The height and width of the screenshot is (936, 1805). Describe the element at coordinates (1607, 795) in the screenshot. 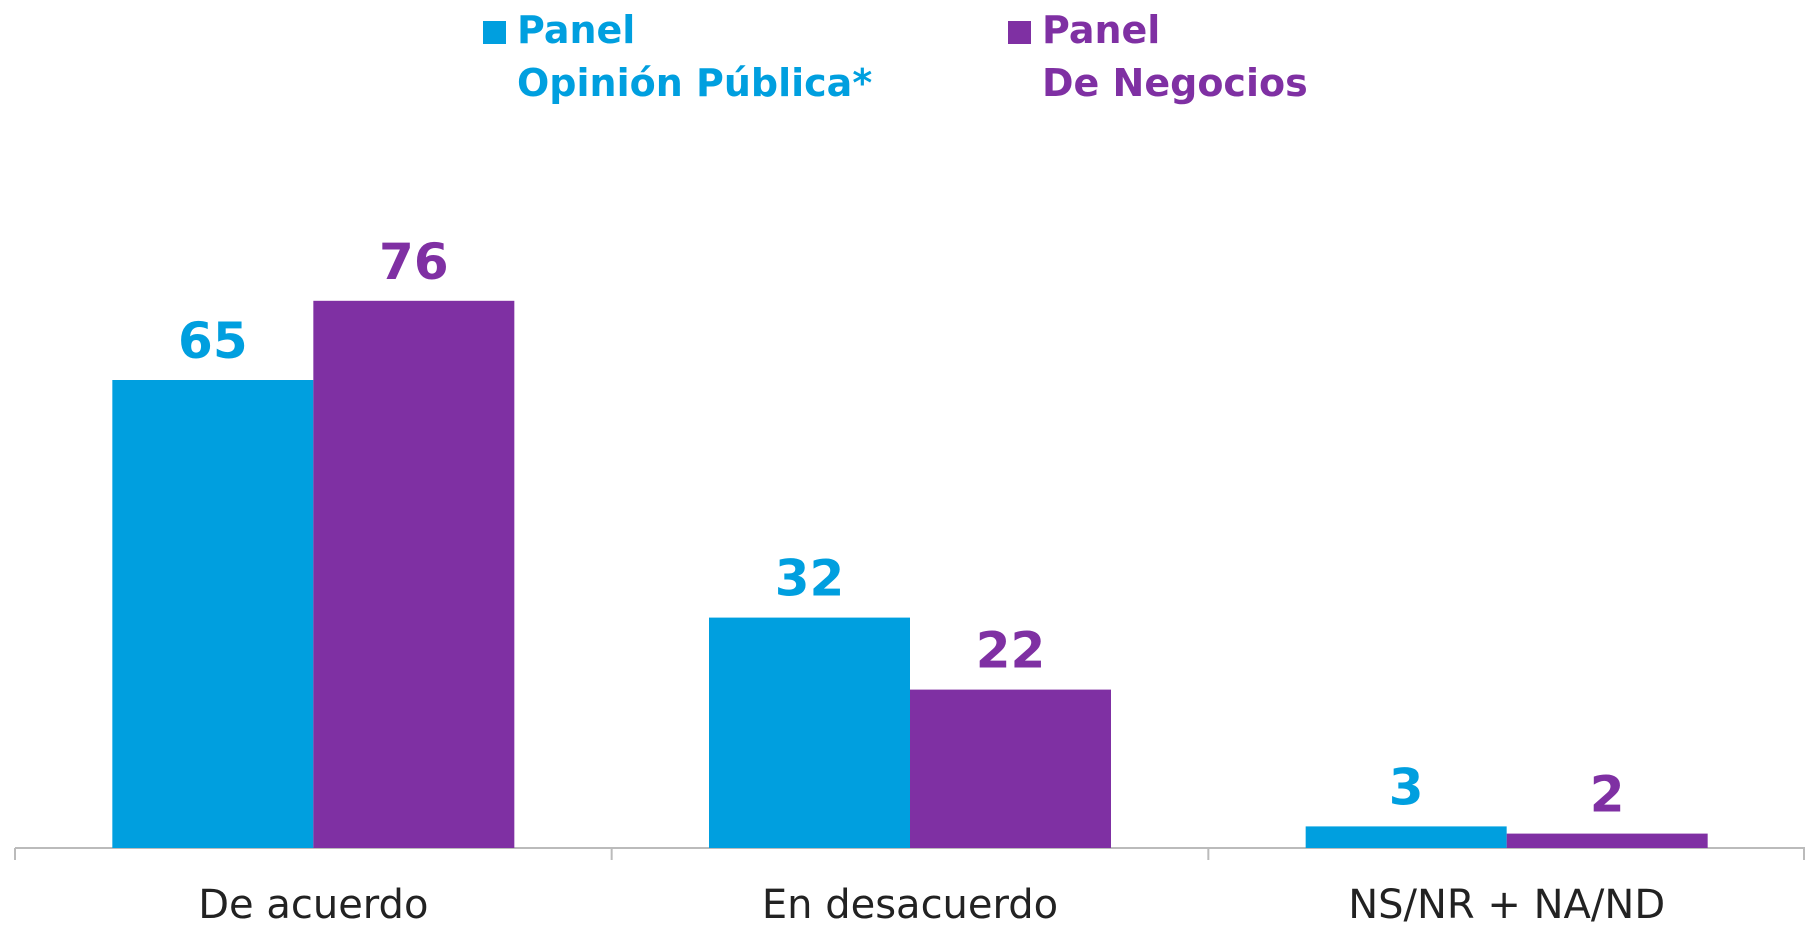

I see `data-label: 2` at that location.